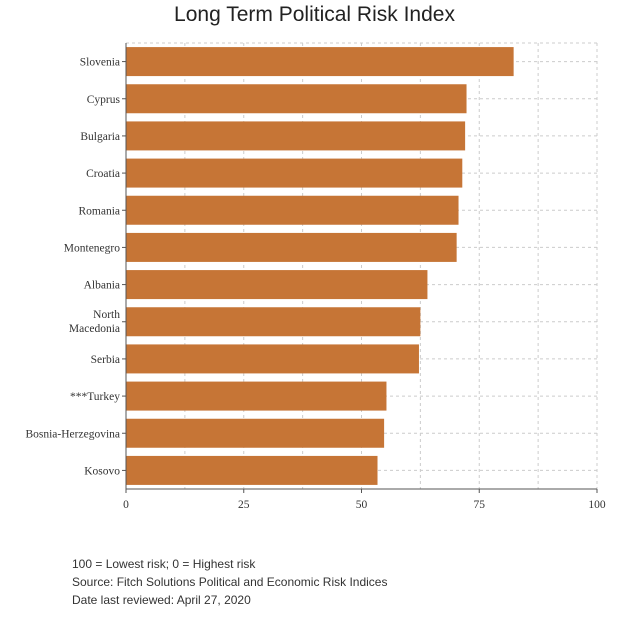 The height and width of the screenshot is (628, 629). Describe the element at coordinates (102, 286) in the screenshot. I see `category-label: Albania` at that location.